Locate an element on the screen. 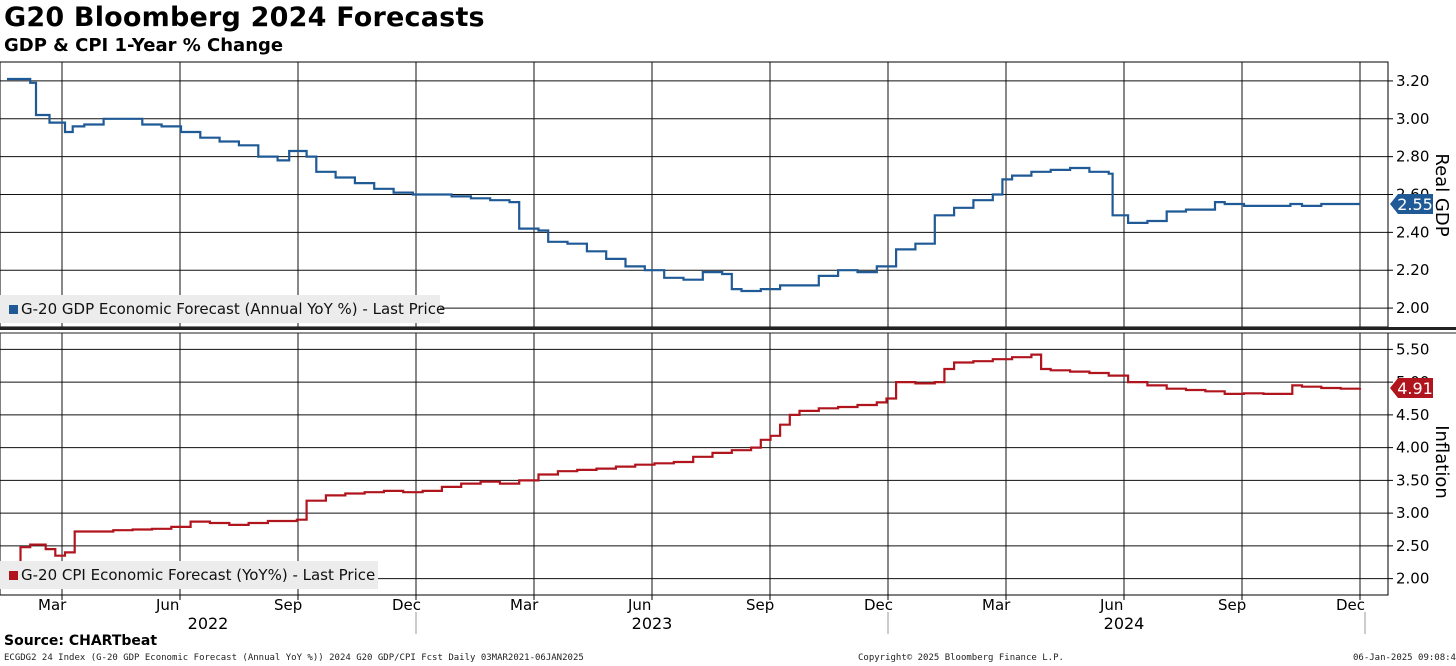  last-value-label-cpi: 4.91 is located at coordinates (1415, 388).